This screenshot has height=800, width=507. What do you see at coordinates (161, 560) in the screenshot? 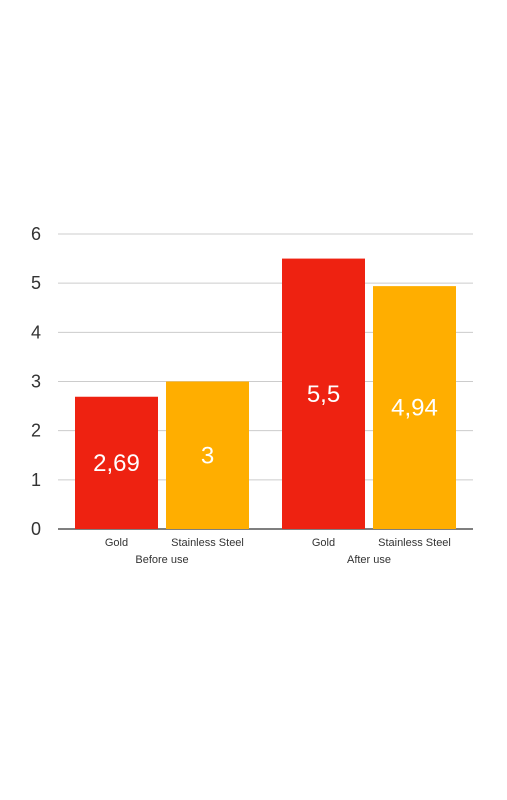
I see `group-label: Before use` at bounding box center [161, 560].